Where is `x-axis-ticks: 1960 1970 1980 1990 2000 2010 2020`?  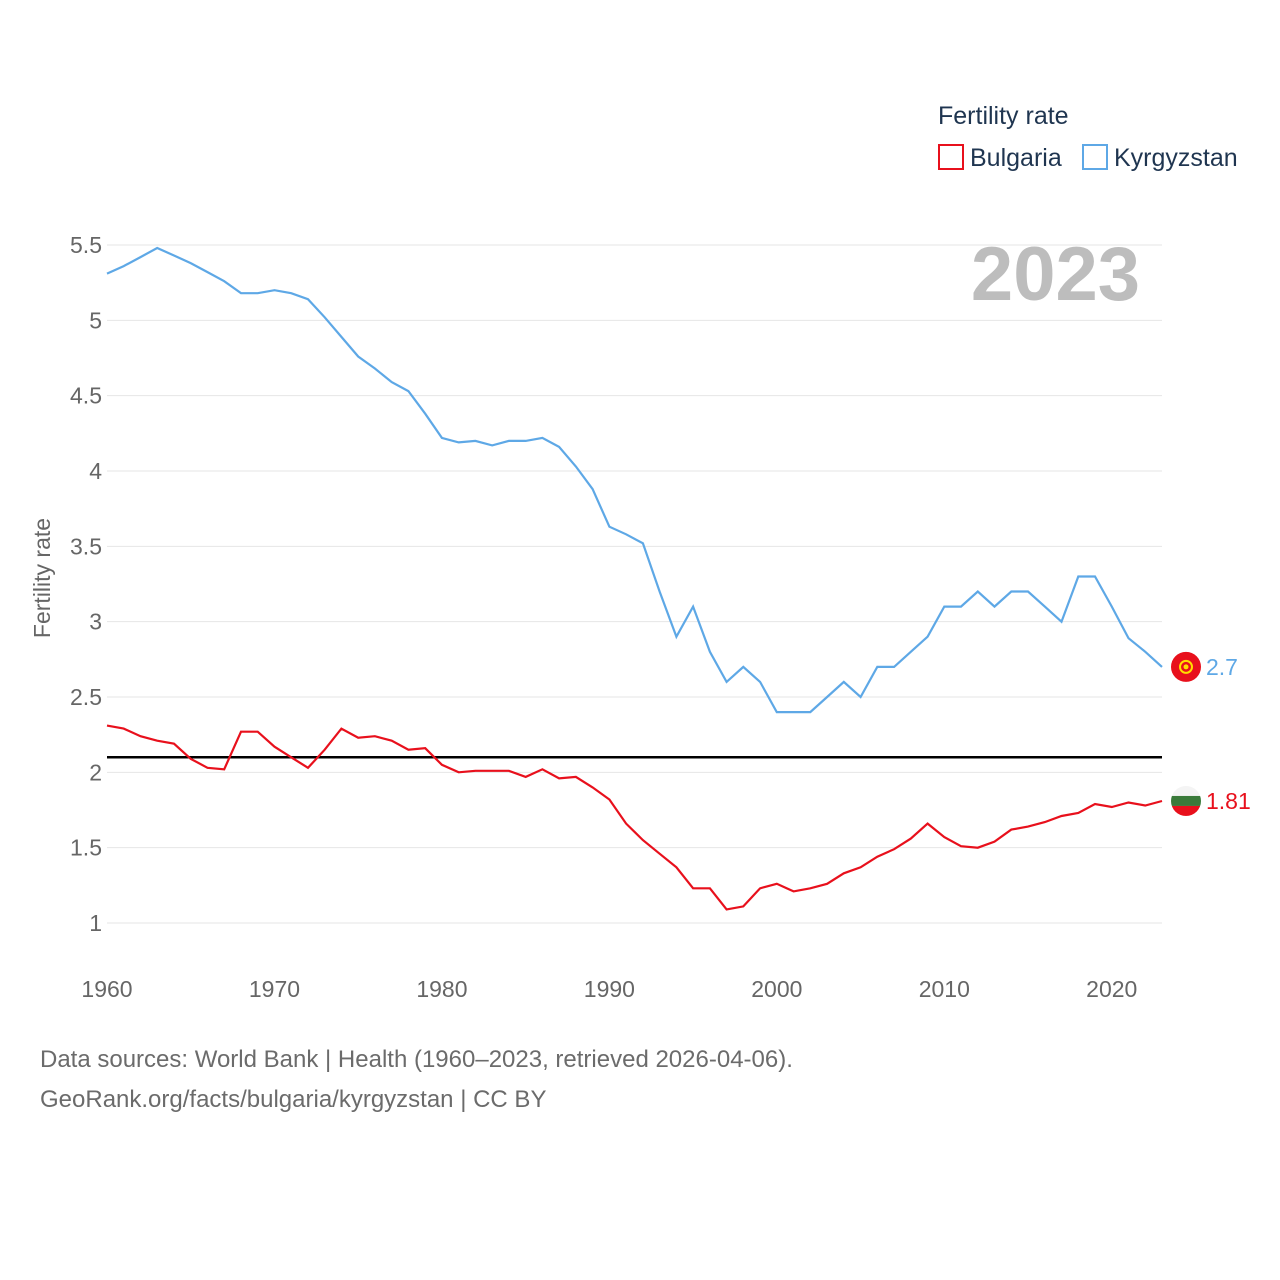 x-axis-ticks: 1960 1970 1980 1990 2000 2010 2020 is located at coordinates (609, 989).